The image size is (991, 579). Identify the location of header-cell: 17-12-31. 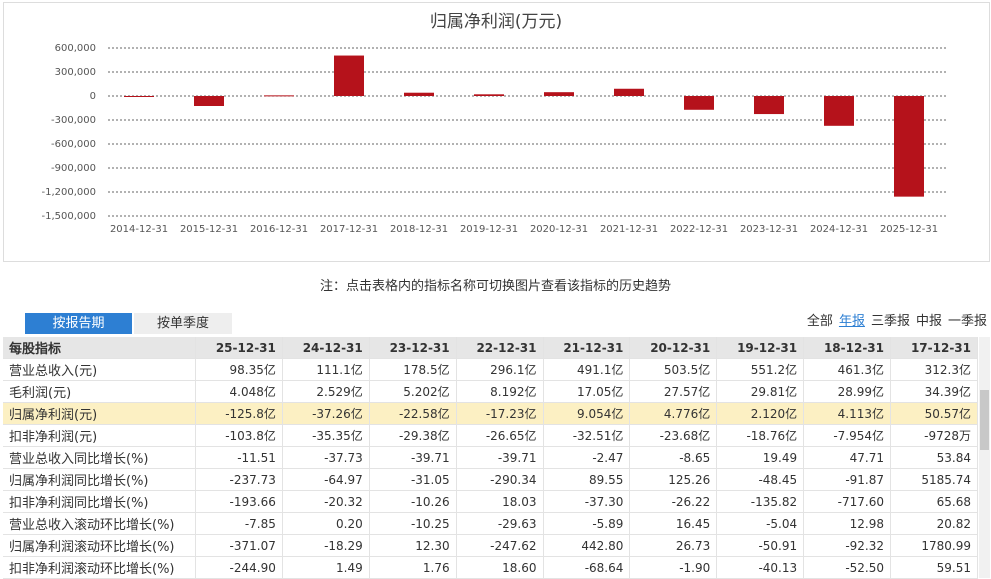
(934, 348).